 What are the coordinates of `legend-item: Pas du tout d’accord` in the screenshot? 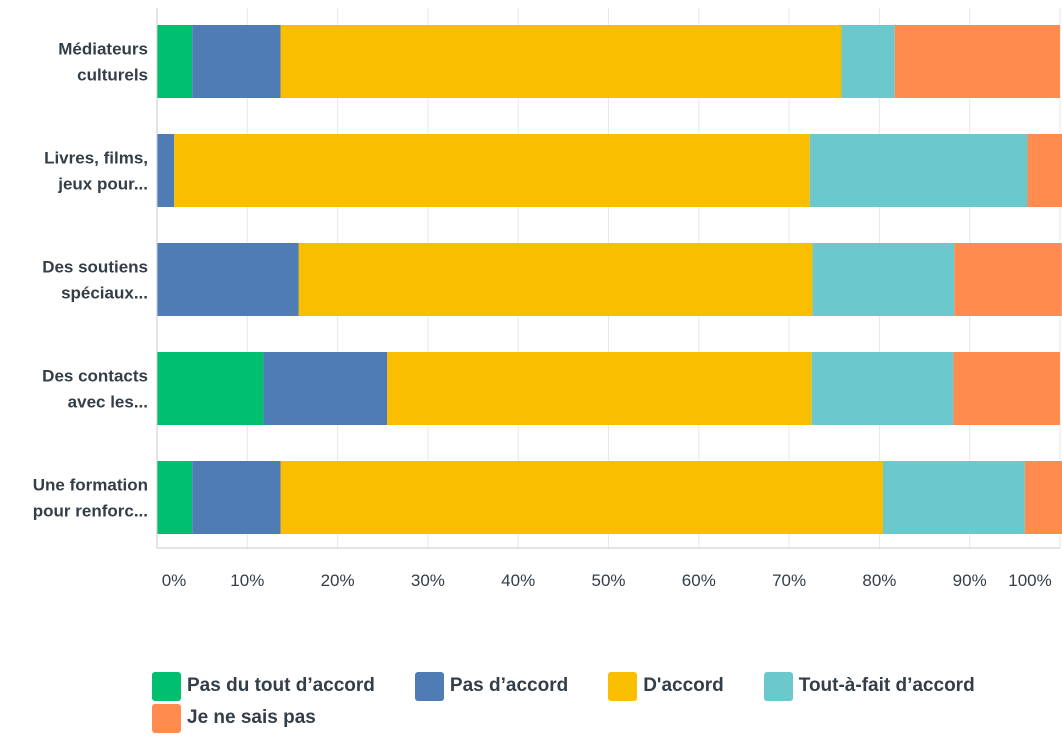 It's located at (263, 686).